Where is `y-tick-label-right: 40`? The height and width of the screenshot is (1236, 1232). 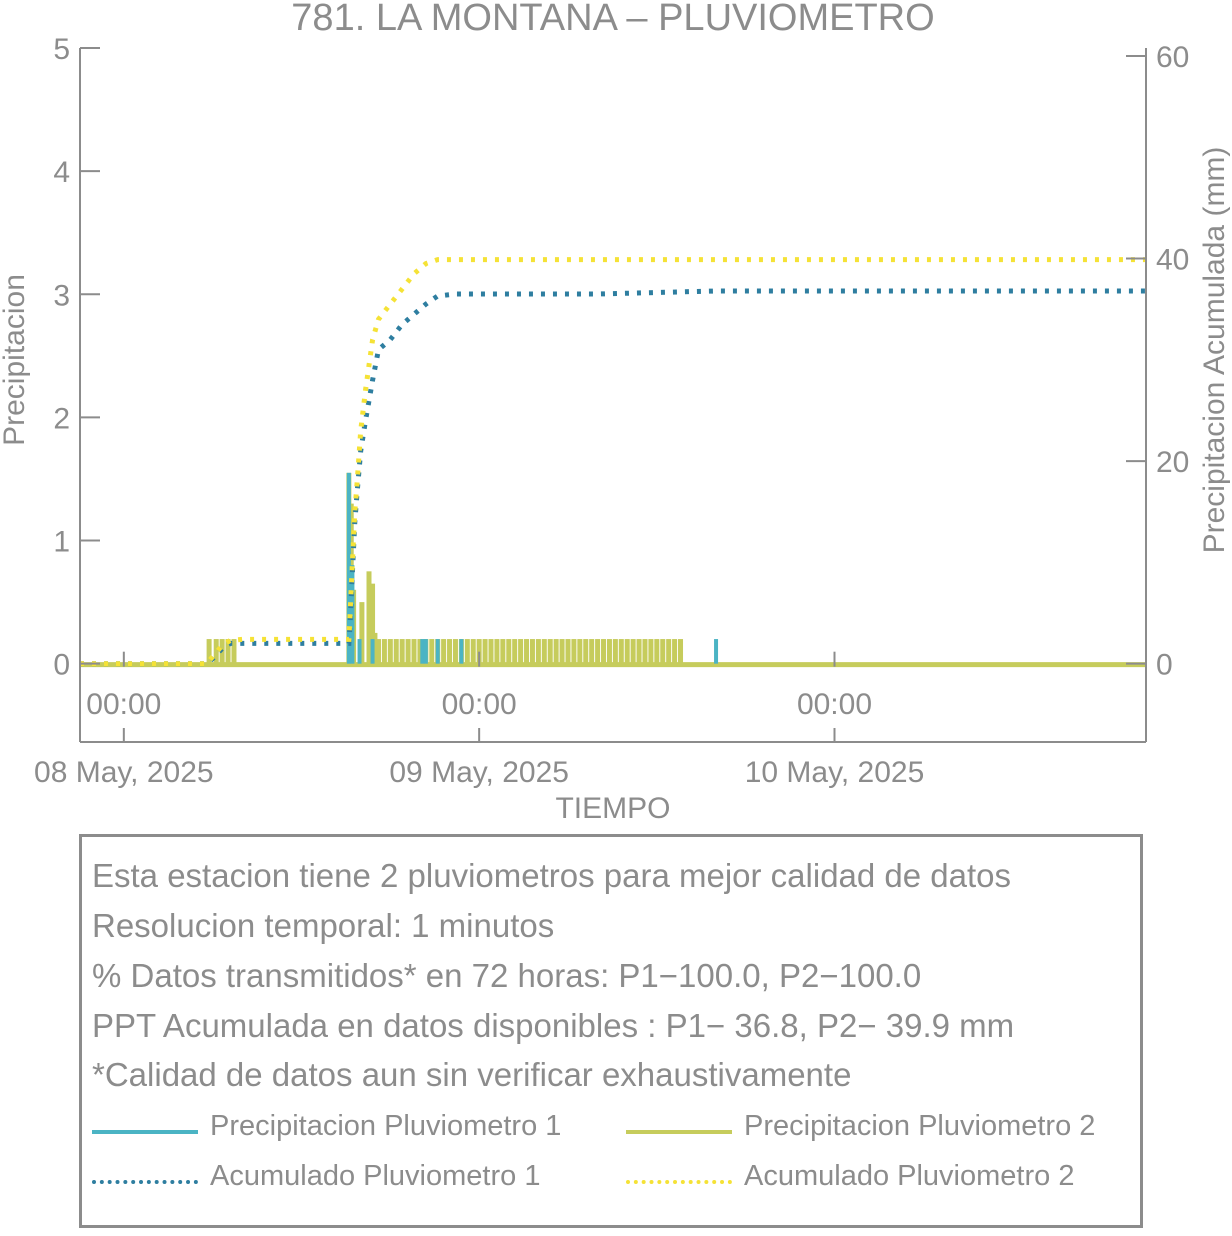 y-tick-label-right: 40 is located at coordinates (1172, 260).